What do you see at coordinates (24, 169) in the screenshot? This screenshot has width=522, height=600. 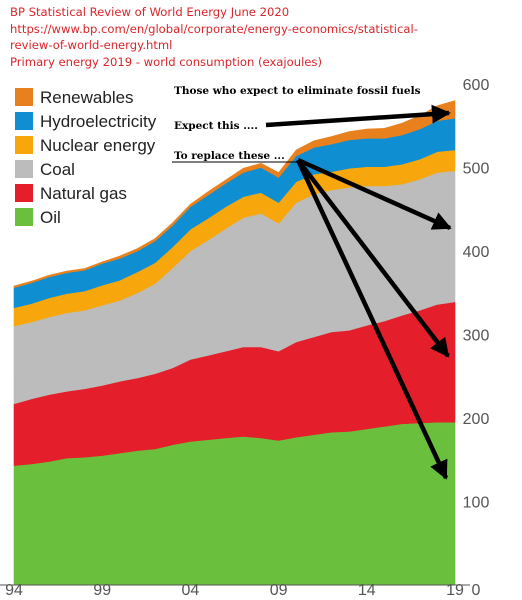 I see `legend-swatch-coal` at bounding box center [24, 169].